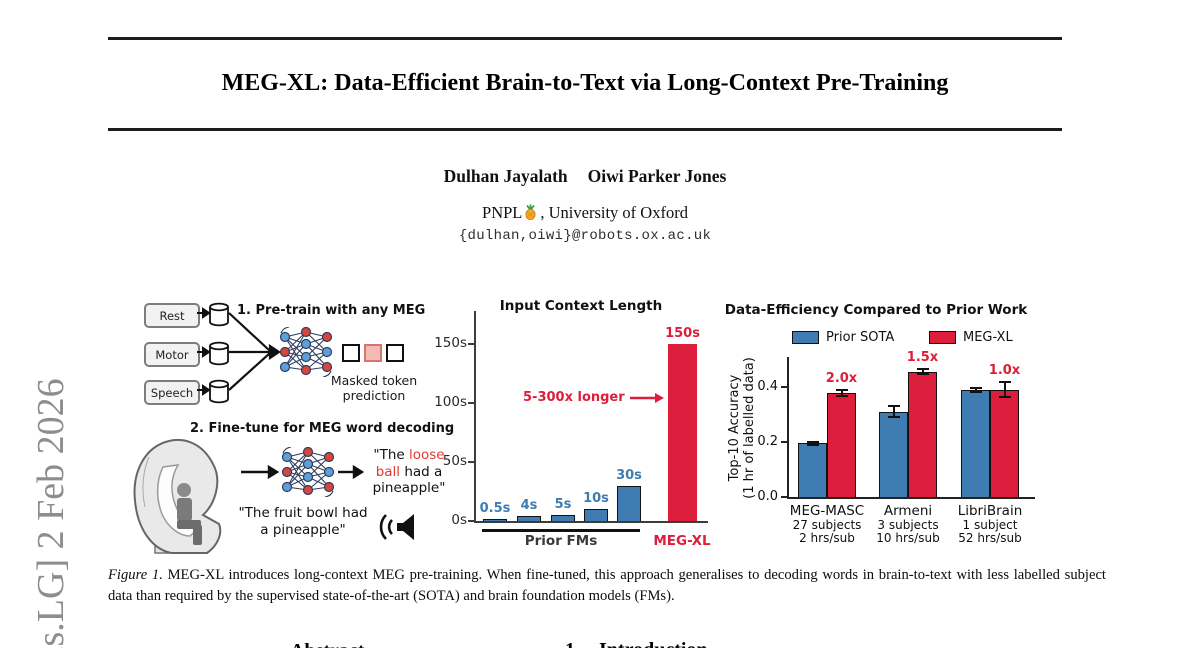 The width and height of the screenshot is (1200, 648). Describe the element at coordinates (682, 432) in the screenshot. I see `context-bar-150s` at that location.